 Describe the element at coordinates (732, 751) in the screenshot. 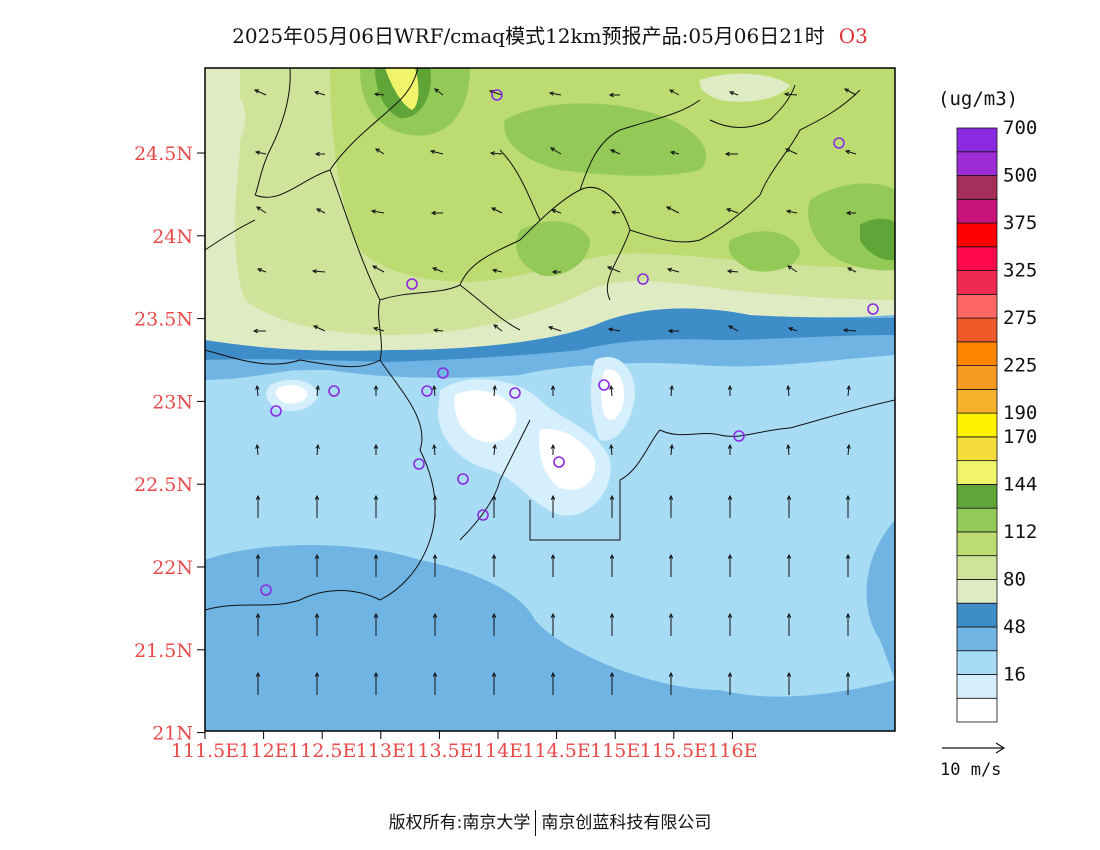

I see `lon-tick-label: 116E` at that location.